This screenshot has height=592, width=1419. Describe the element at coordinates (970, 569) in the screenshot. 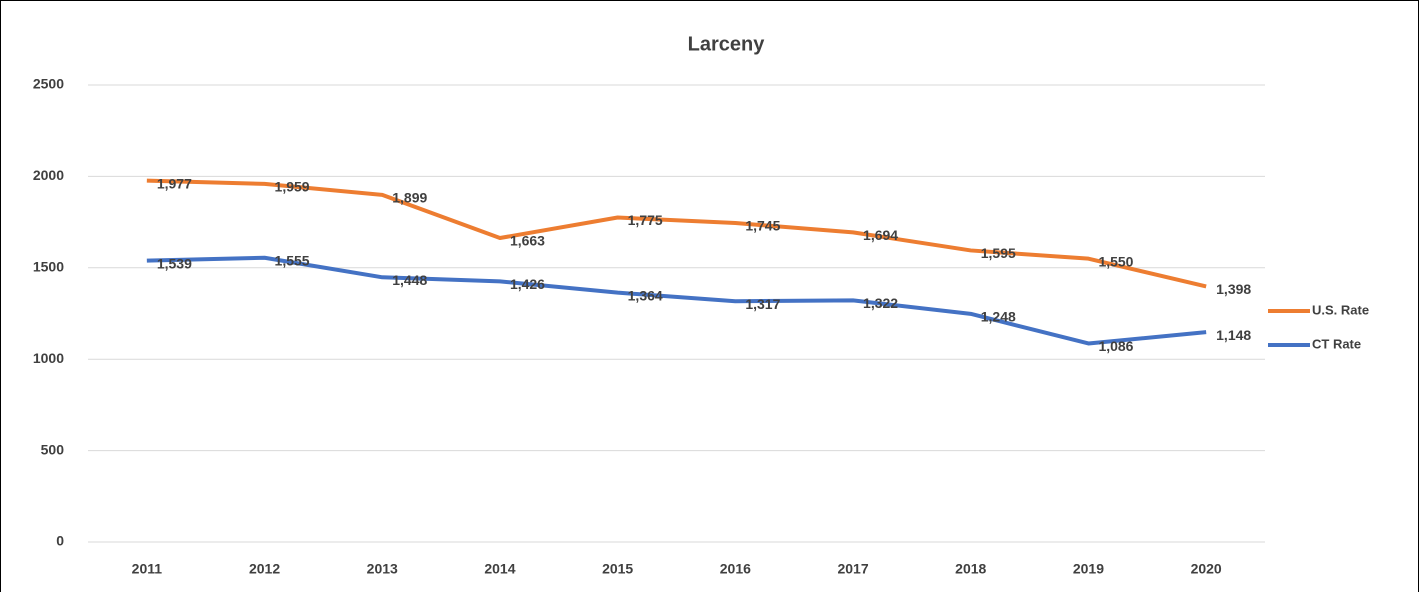

I see `x-tick-label: 2018` at that location.